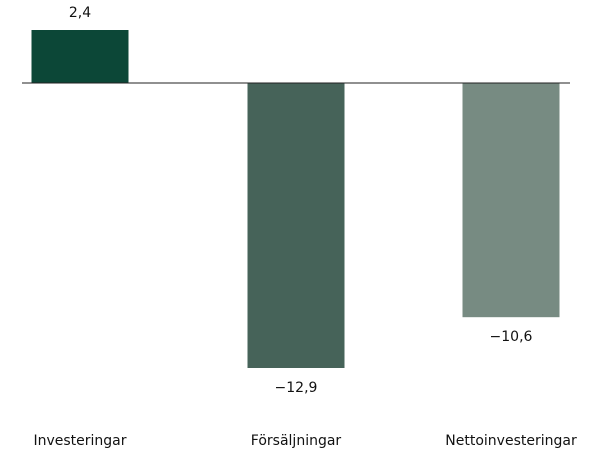 This screenshot has height=454, width=602. What do you see at coordinates (296, 388) in the screenshot?
I see `value-label: −12,9` at bounding box center [296, 388].